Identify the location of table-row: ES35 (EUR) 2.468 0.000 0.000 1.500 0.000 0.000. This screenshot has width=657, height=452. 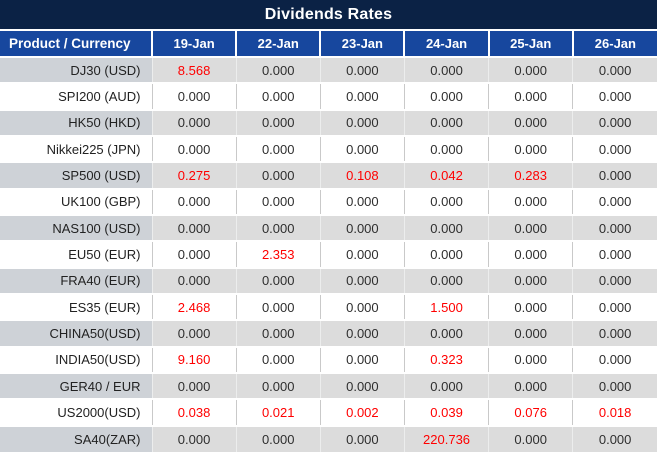
(328, 307).